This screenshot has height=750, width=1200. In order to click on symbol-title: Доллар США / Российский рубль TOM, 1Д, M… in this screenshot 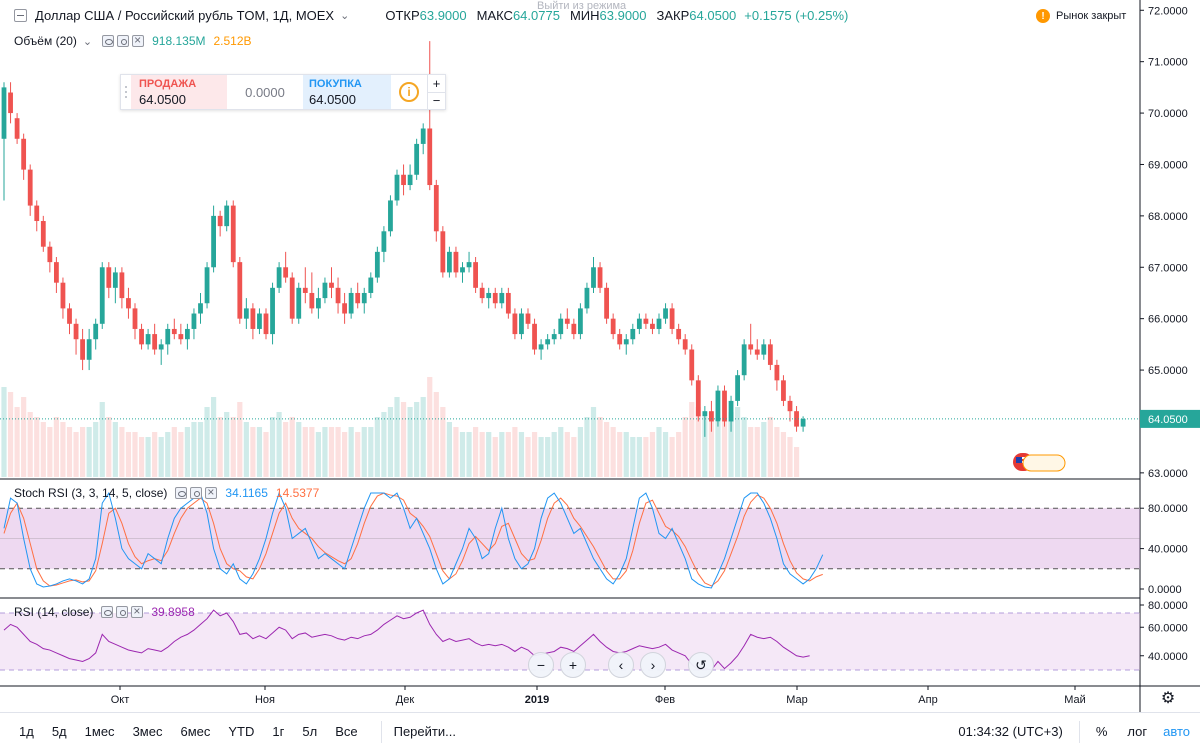, I will do `click(185, 15)`.